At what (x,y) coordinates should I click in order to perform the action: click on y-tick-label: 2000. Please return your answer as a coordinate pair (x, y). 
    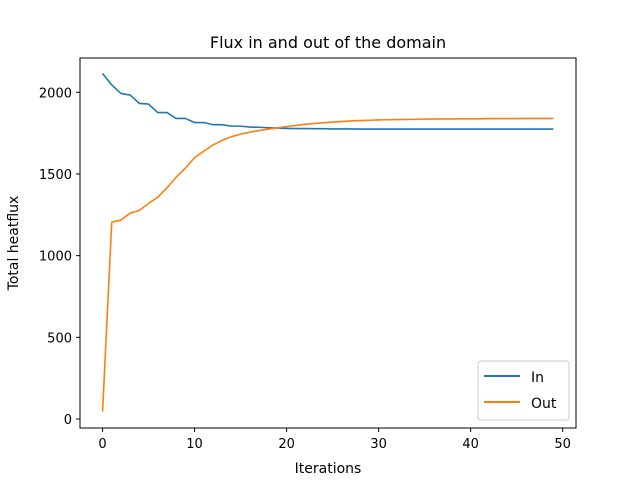
    Looking at the image, I should click on (55, 93).